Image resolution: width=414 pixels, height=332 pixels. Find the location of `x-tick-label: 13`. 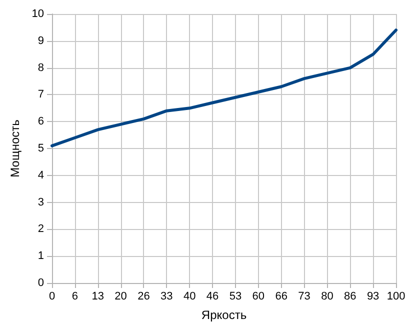

x-tick-label: 13 is located at coordinates (98, 296).